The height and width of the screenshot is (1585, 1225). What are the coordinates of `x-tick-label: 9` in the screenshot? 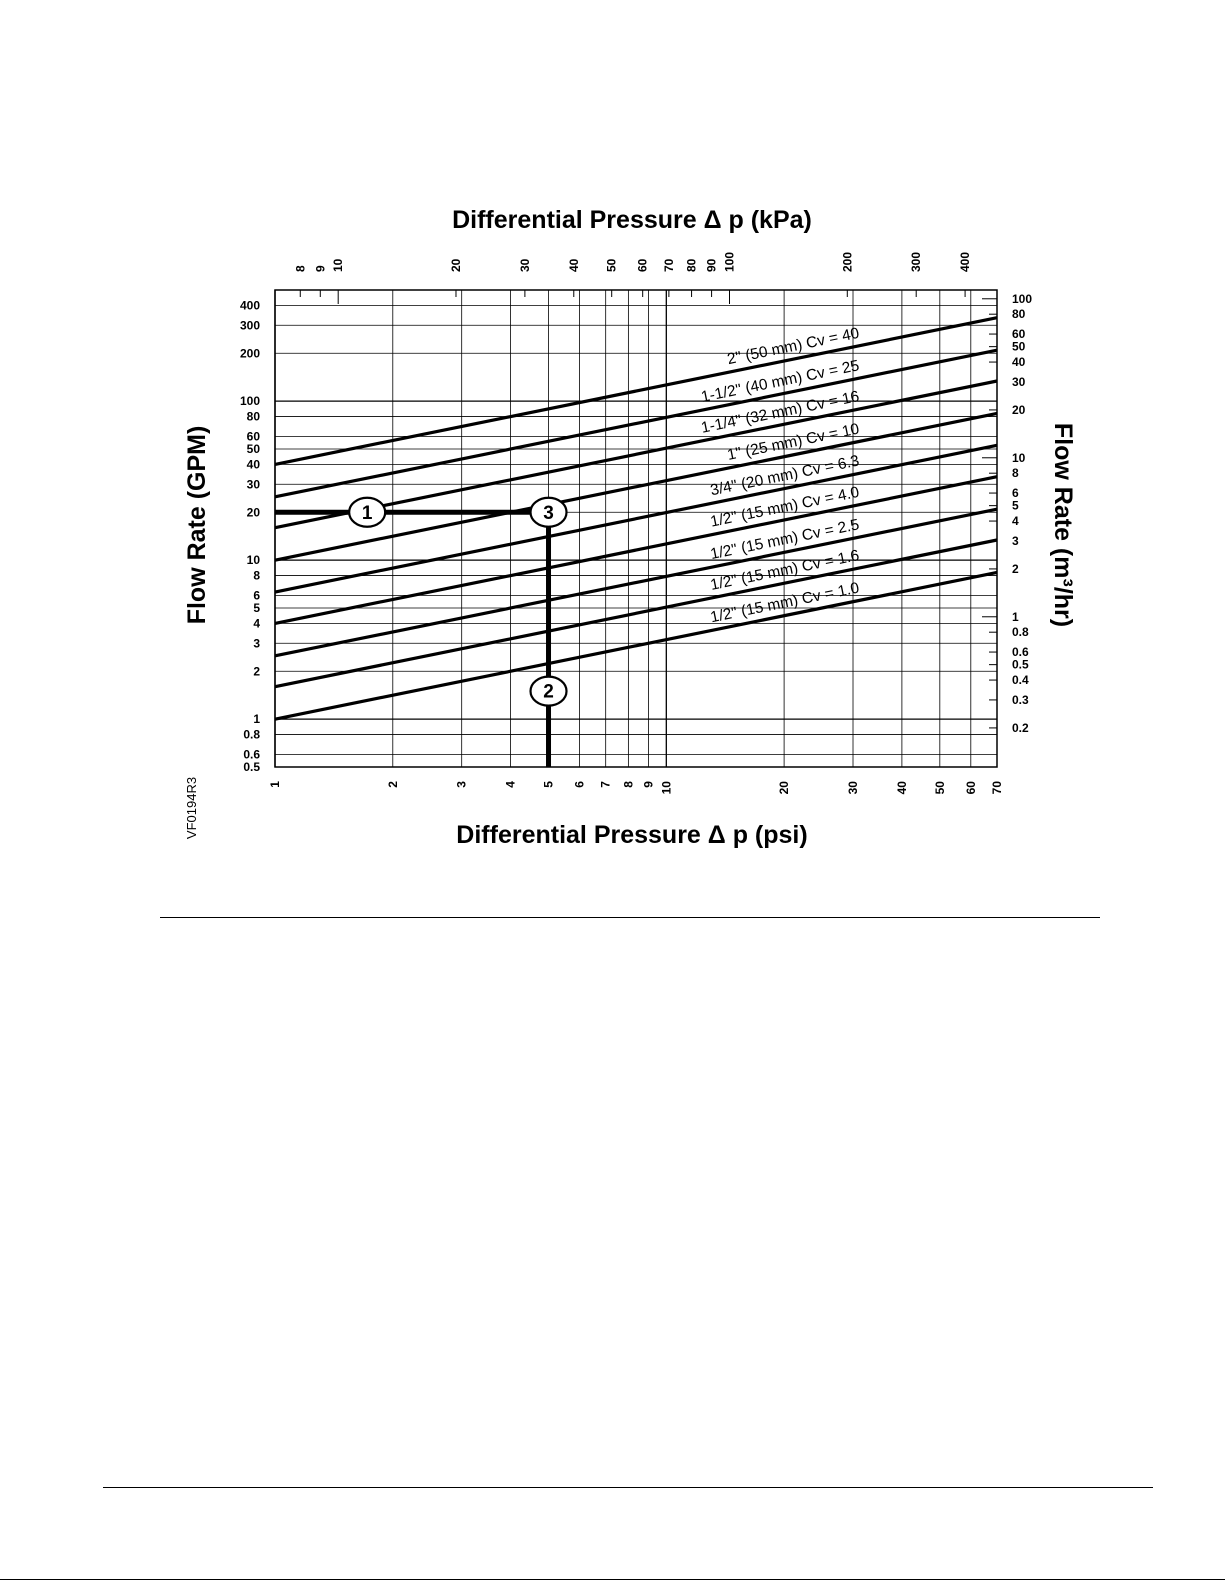 It's located at (648, 784).